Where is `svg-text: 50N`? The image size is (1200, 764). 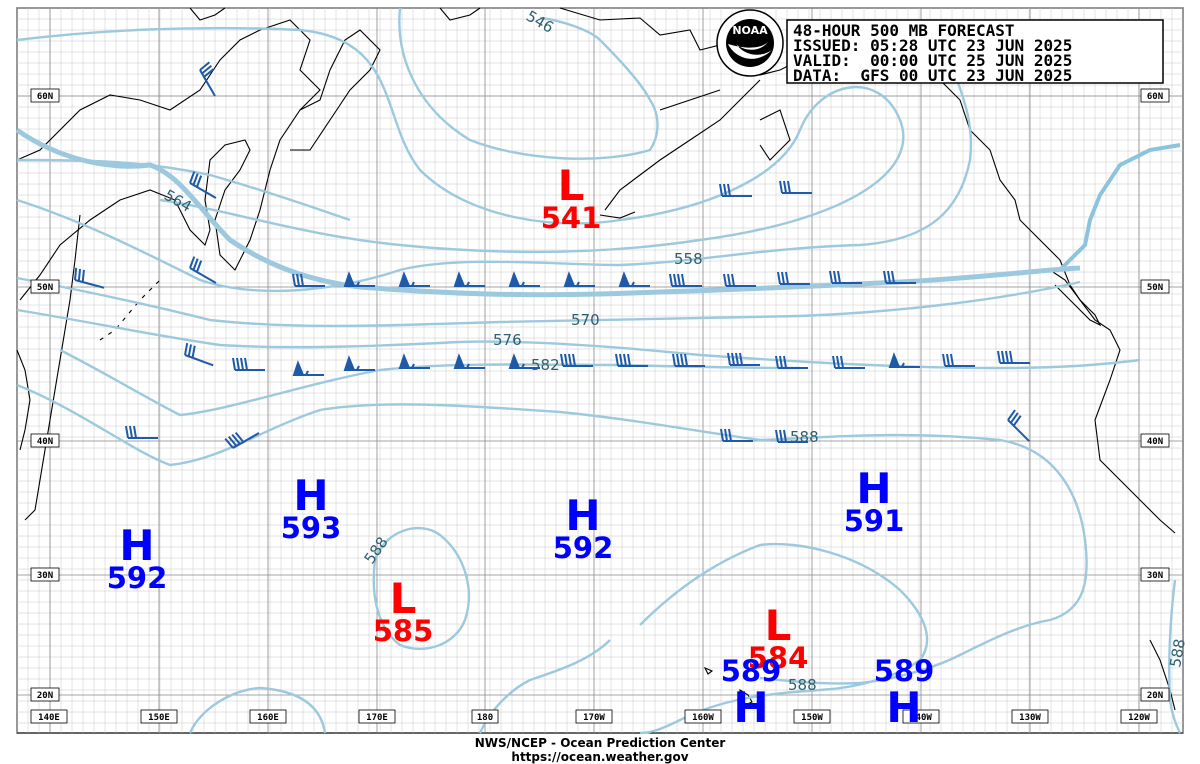 svg-text: 50N is located at coordinates (45, 288).